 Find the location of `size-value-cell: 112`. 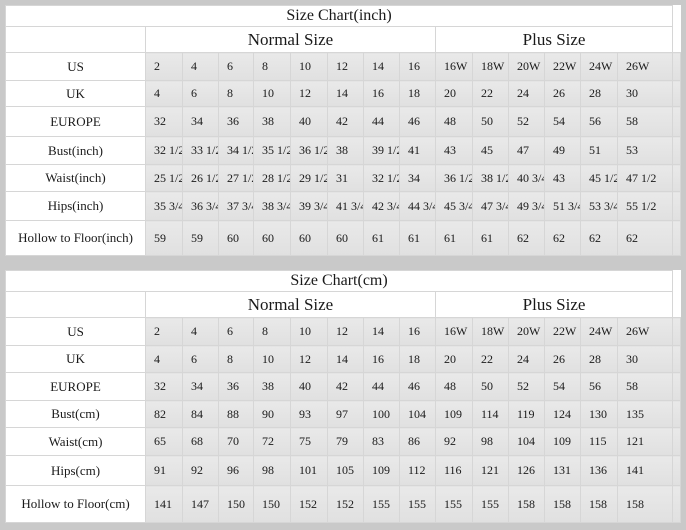

size-value-cell: 112 is located at coordinates (417, 470).